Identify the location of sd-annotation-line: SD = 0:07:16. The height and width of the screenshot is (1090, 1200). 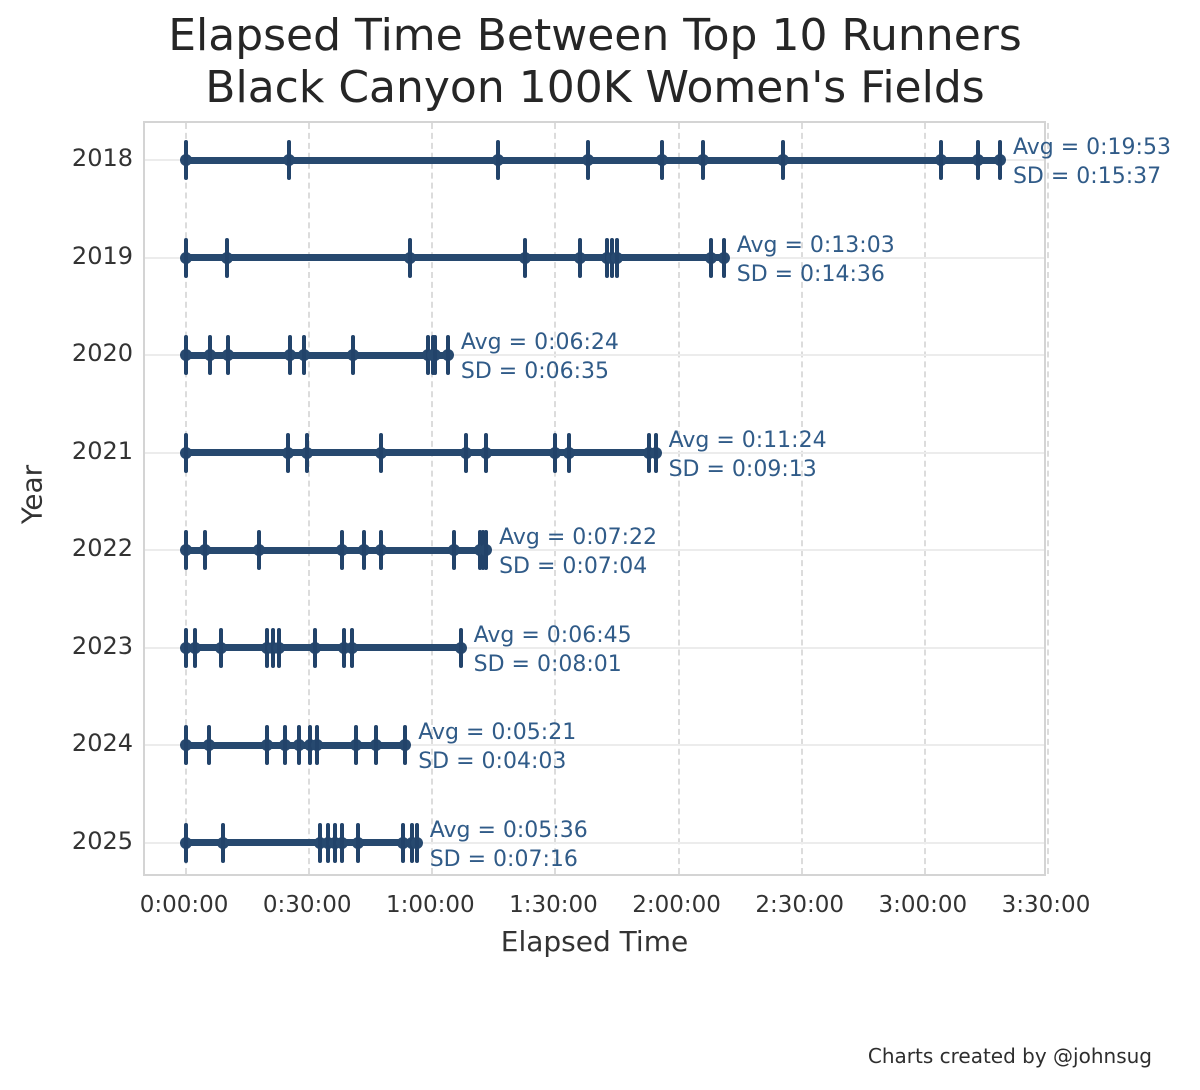
(503, 859).